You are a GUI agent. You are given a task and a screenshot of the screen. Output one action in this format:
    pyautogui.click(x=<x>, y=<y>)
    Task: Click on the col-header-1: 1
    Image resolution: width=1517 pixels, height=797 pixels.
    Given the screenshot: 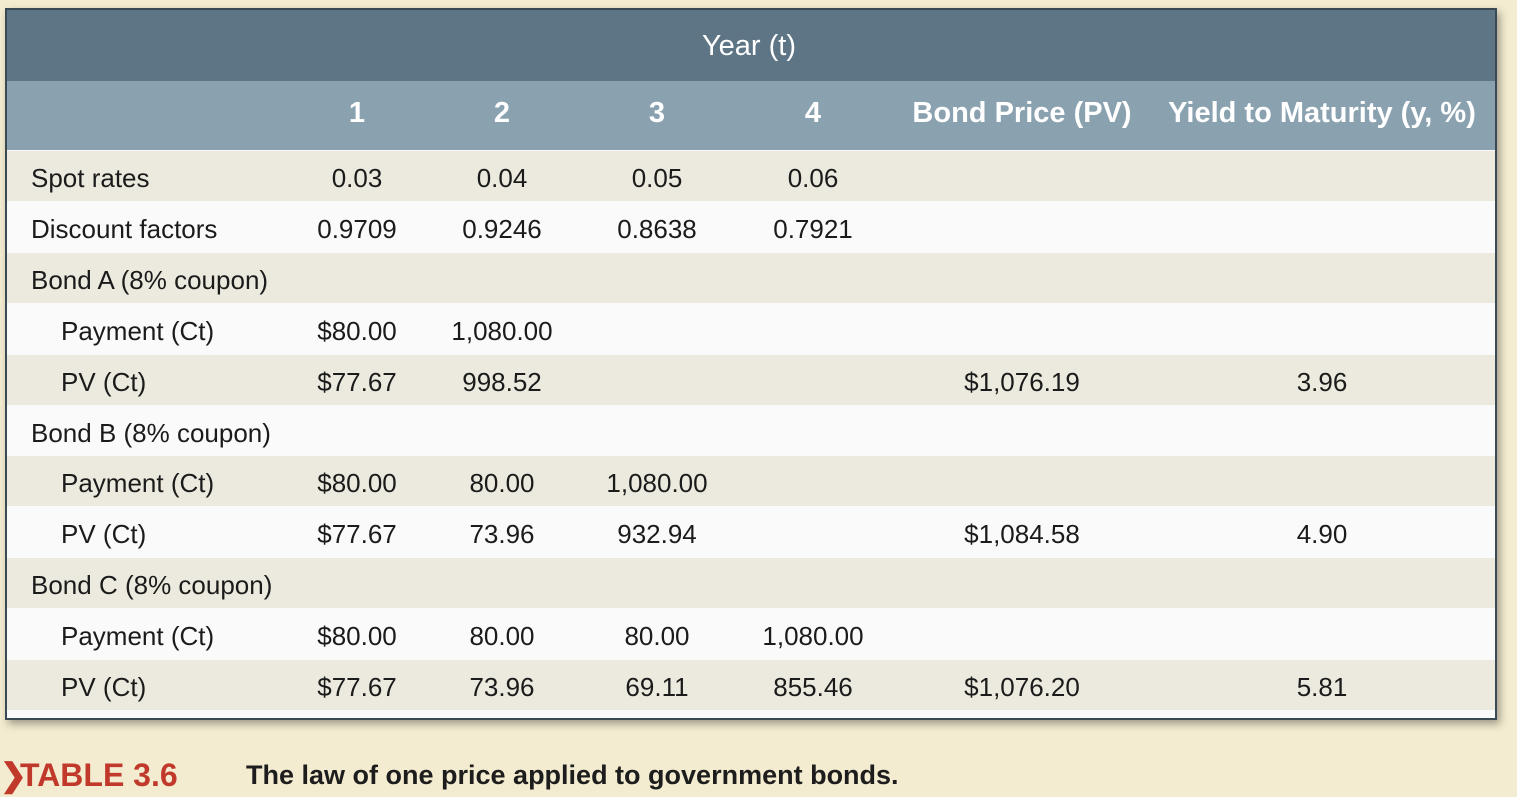 What is the action you would take?
    pyautogui.click(x=357, y=113)
    